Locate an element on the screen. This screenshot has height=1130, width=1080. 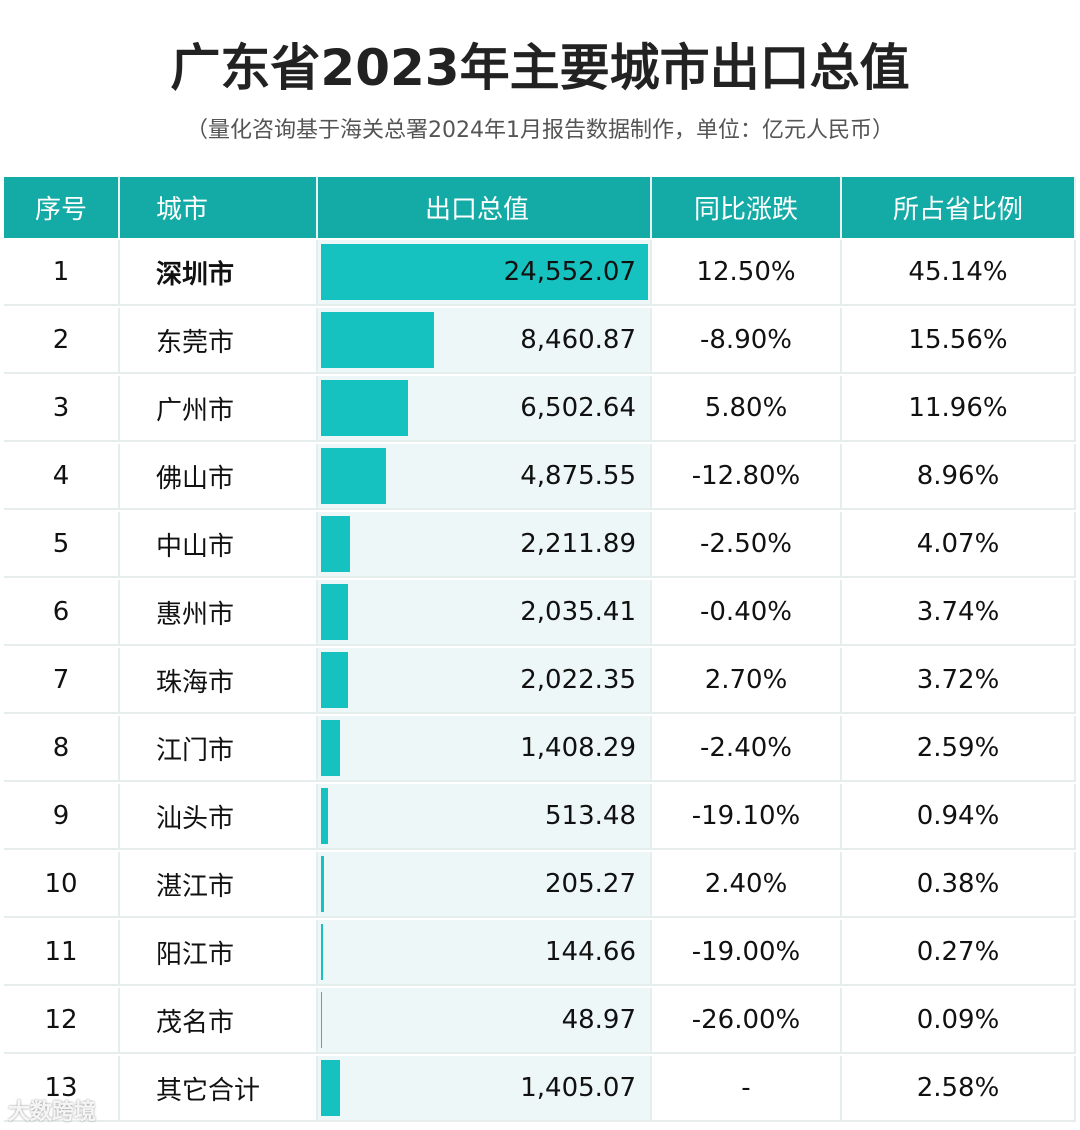
cell-city: 其它合计 is located at coordinates (219, 1089).